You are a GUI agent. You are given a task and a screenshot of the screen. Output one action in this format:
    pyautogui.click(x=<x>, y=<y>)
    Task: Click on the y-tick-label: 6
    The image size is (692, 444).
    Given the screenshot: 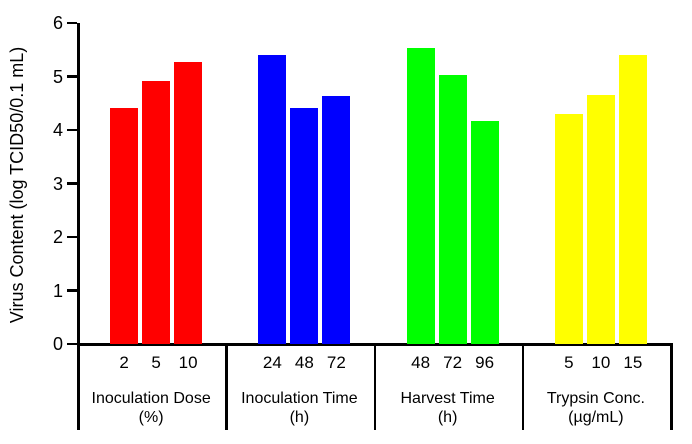 What is the action you would take?
    pyautogui.click(x=57, y=23)
    